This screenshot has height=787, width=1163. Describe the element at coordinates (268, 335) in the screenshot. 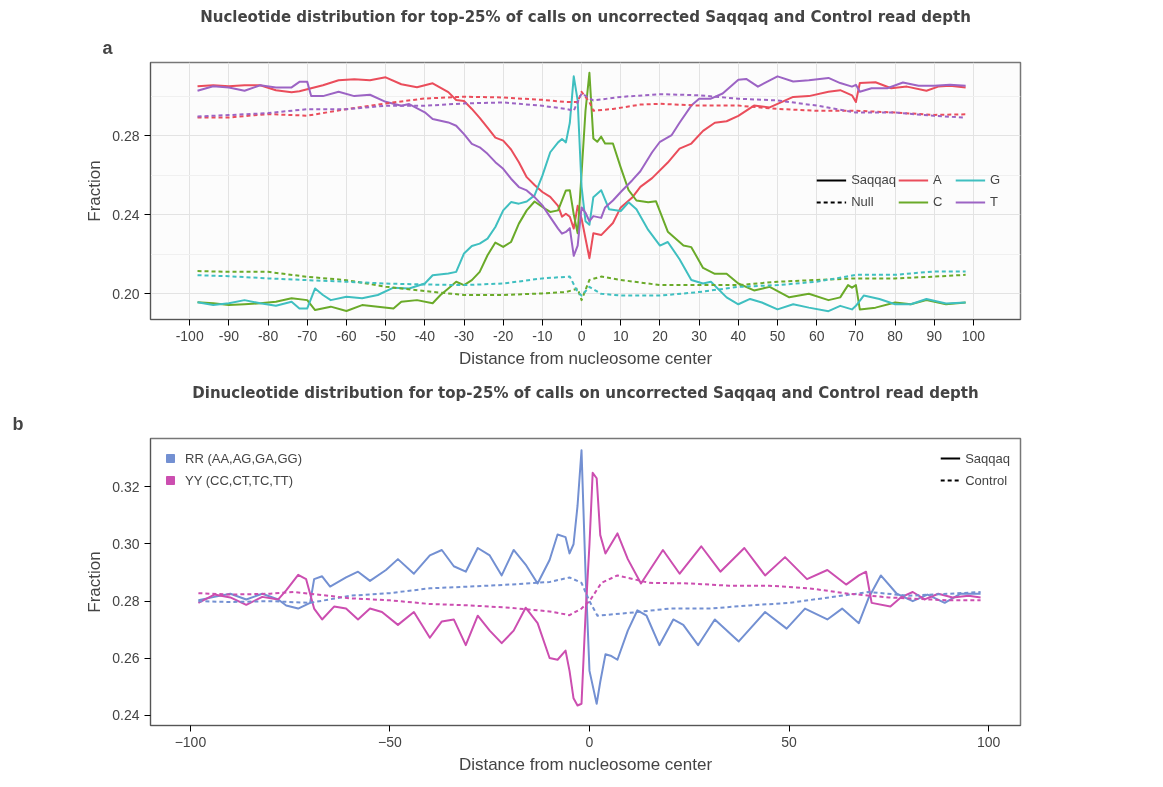

I see `x-tick-label: -80` at that location.